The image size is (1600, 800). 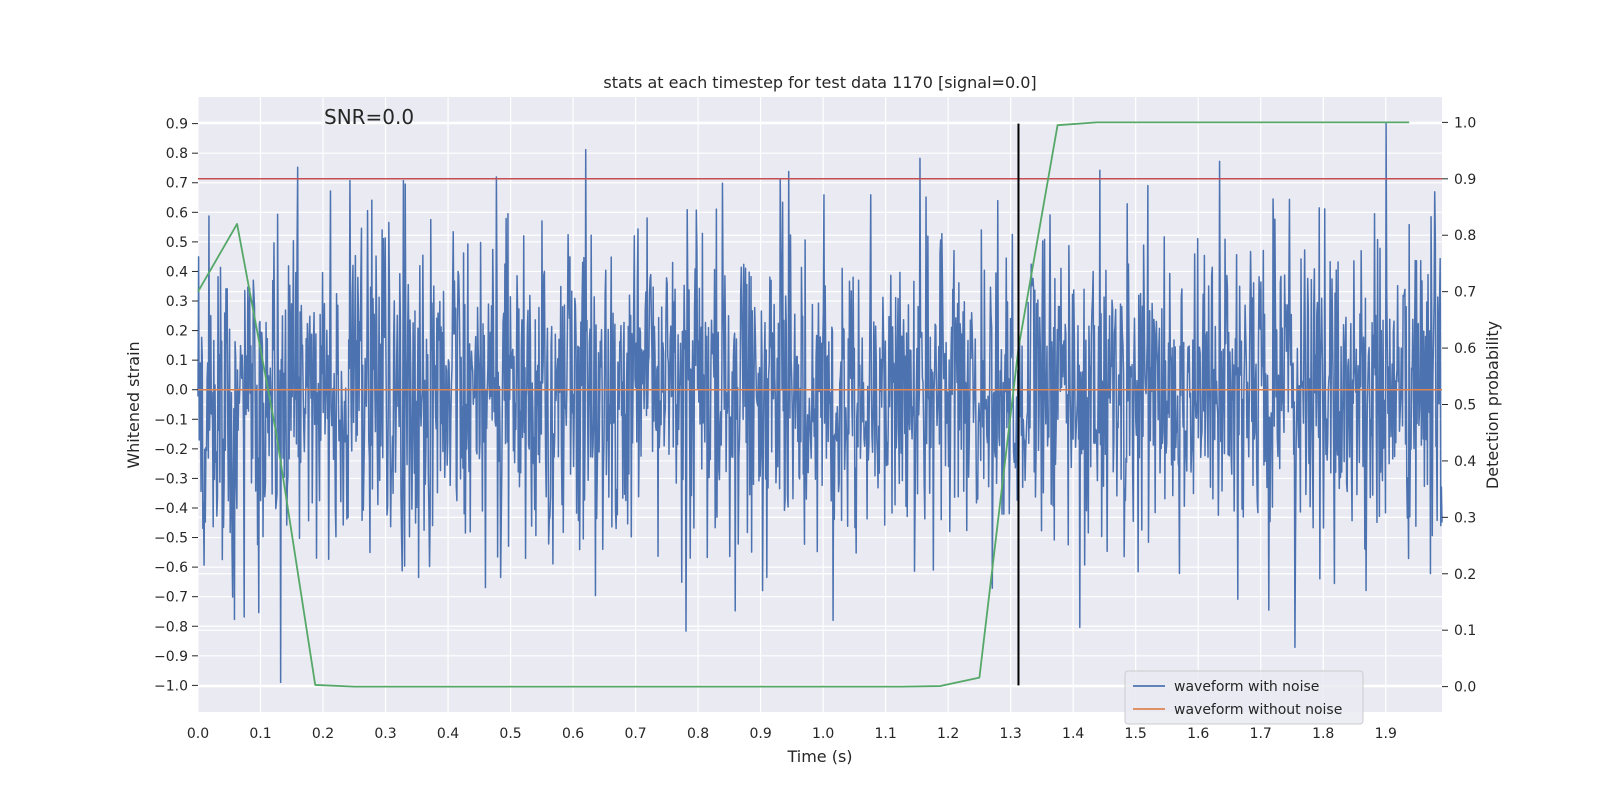 What do you see at coordinates (1198, 734) in the screenshot?
I see `x-tick-label: 1.6` at bounding box center [1198, 734].